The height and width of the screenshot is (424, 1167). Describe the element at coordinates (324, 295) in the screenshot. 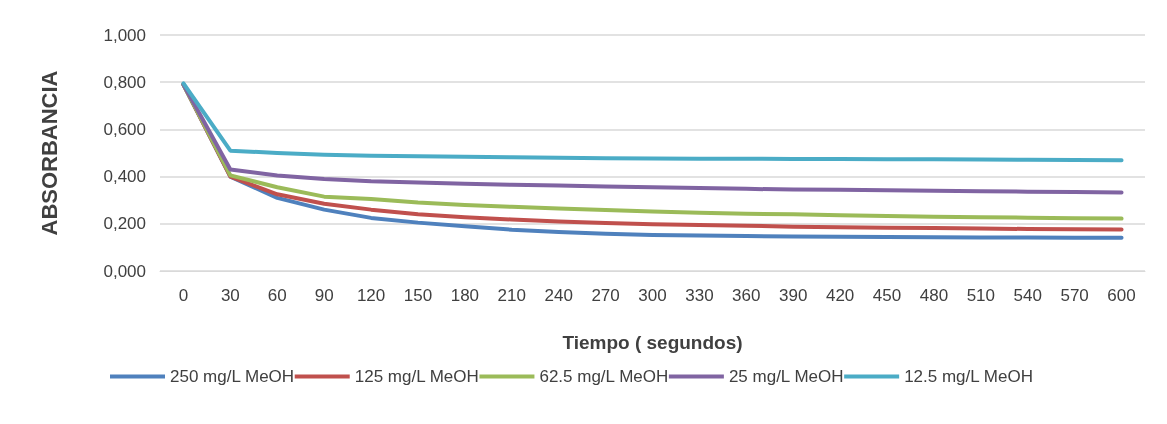

I see `x-tick-label: 90` at that location.